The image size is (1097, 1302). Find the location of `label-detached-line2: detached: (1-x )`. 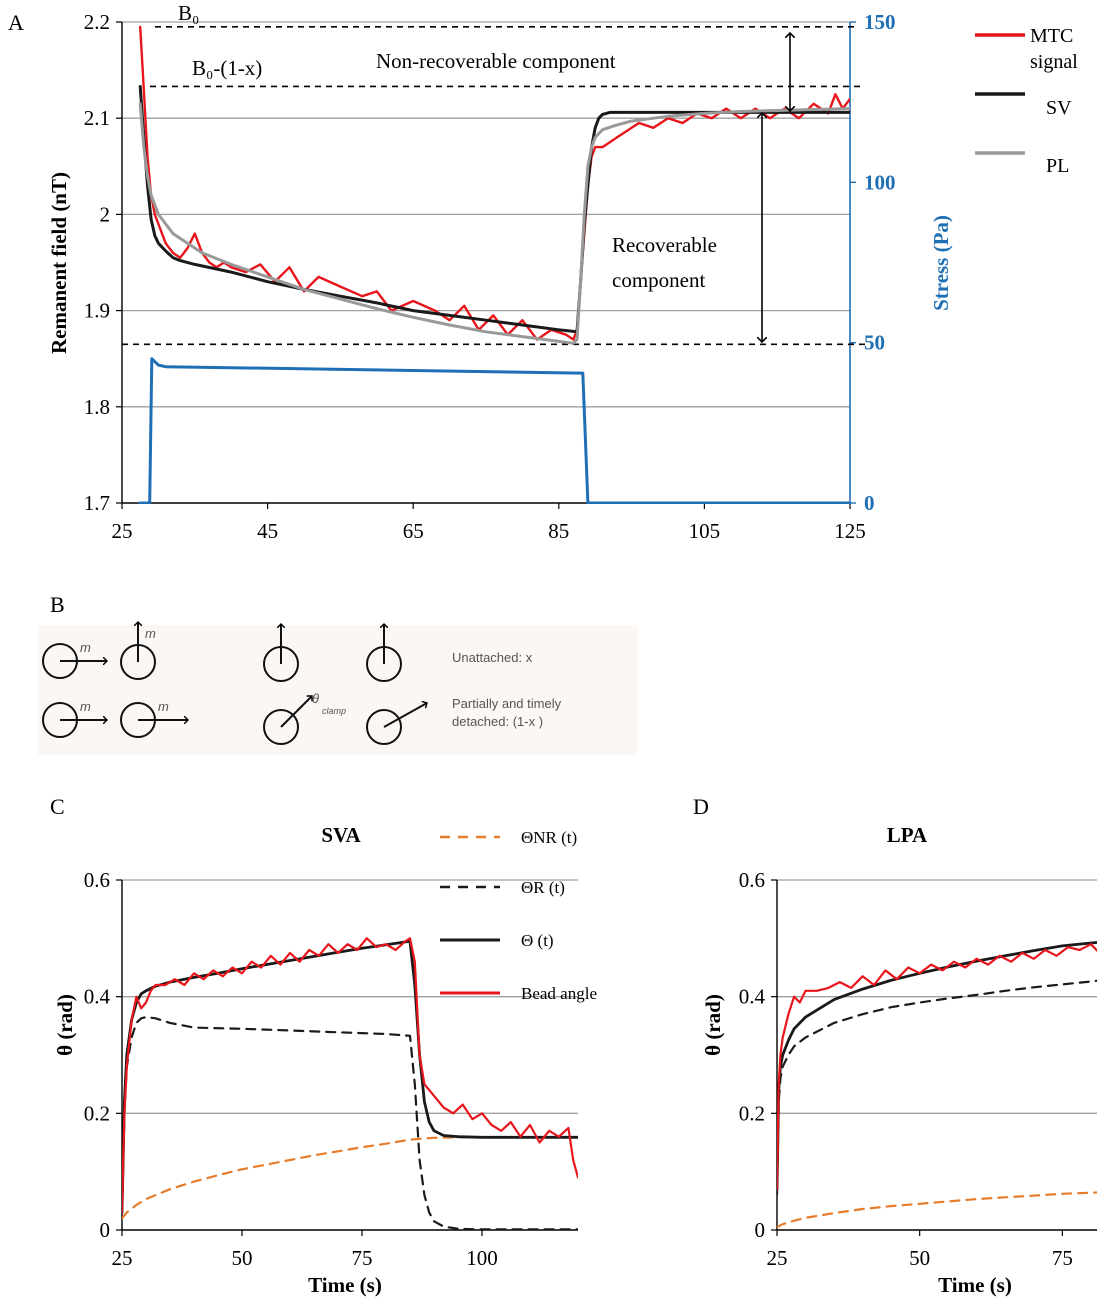

label-detached-line2: detached: (1-x ) is located at coordinates (497, 721).